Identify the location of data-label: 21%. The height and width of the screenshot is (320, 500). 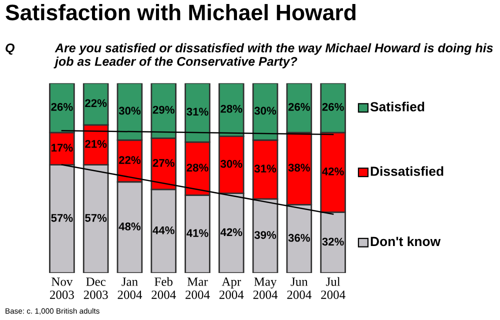
(96, 144).